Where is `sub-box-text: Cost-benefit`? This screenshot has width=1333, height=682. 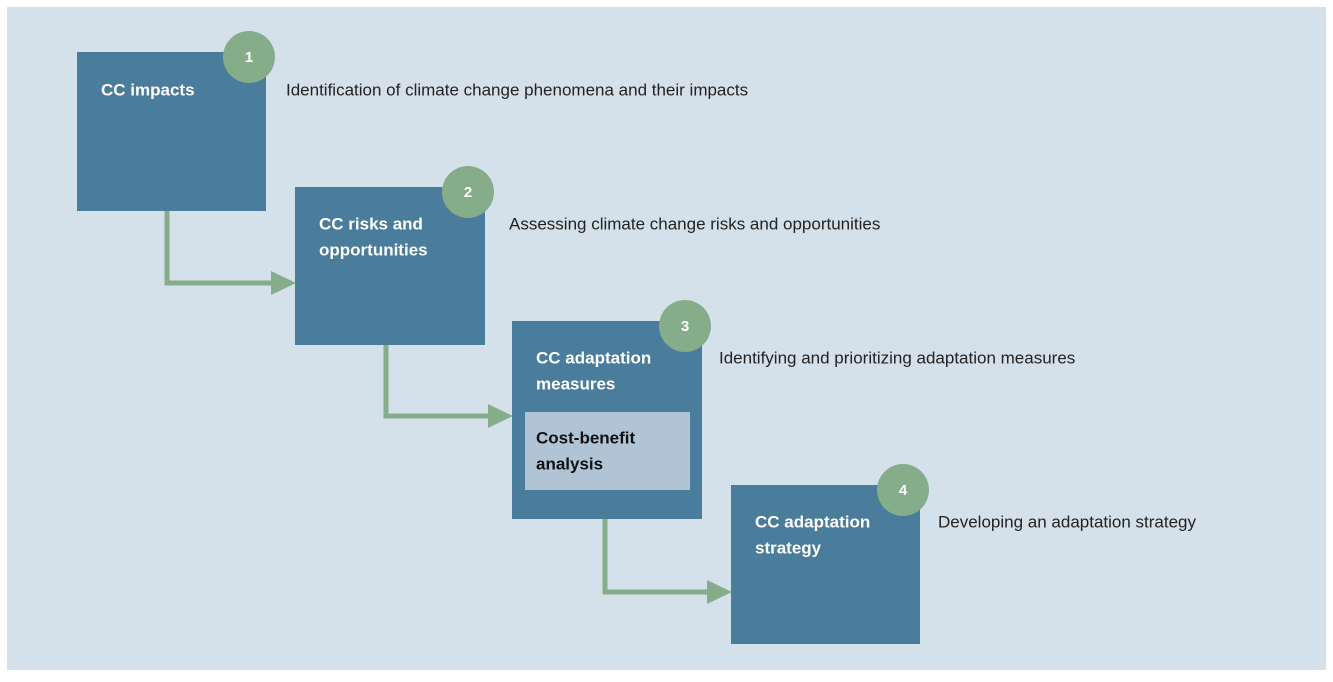
sub-box-text: Cost-benefit is located at coordinates (586, 437).